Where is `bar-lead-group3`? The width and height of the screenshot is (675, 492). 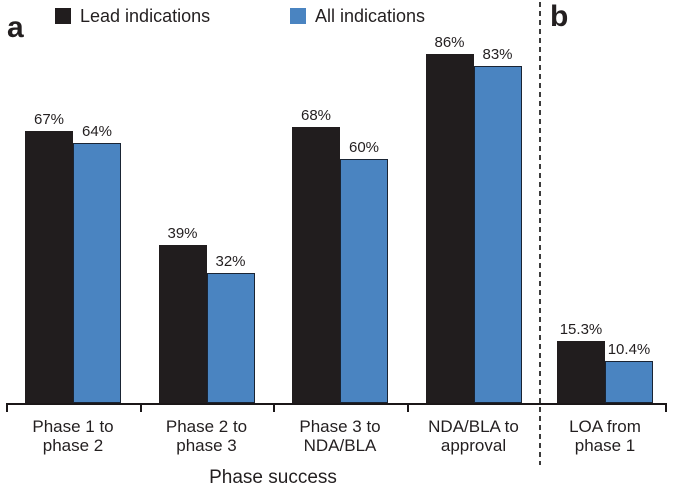 bar-lead-group3 is located at coordinates (449, 228).